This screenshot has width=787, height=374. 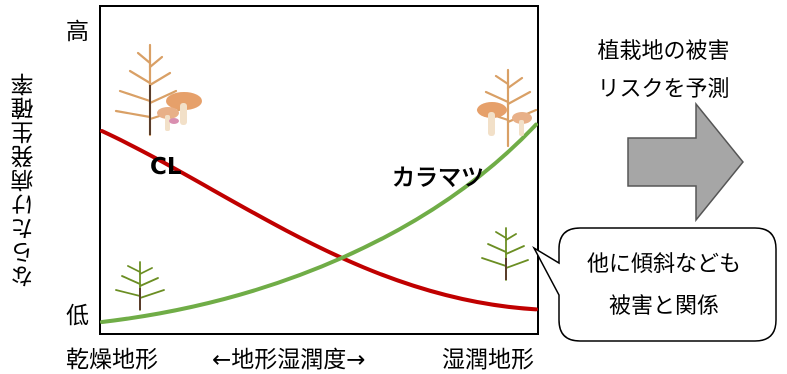 What do you see at coordinates (438, 178) in the screenshot?
I see `larch-series-label: カラマツ` at bounding box center [438, 178].